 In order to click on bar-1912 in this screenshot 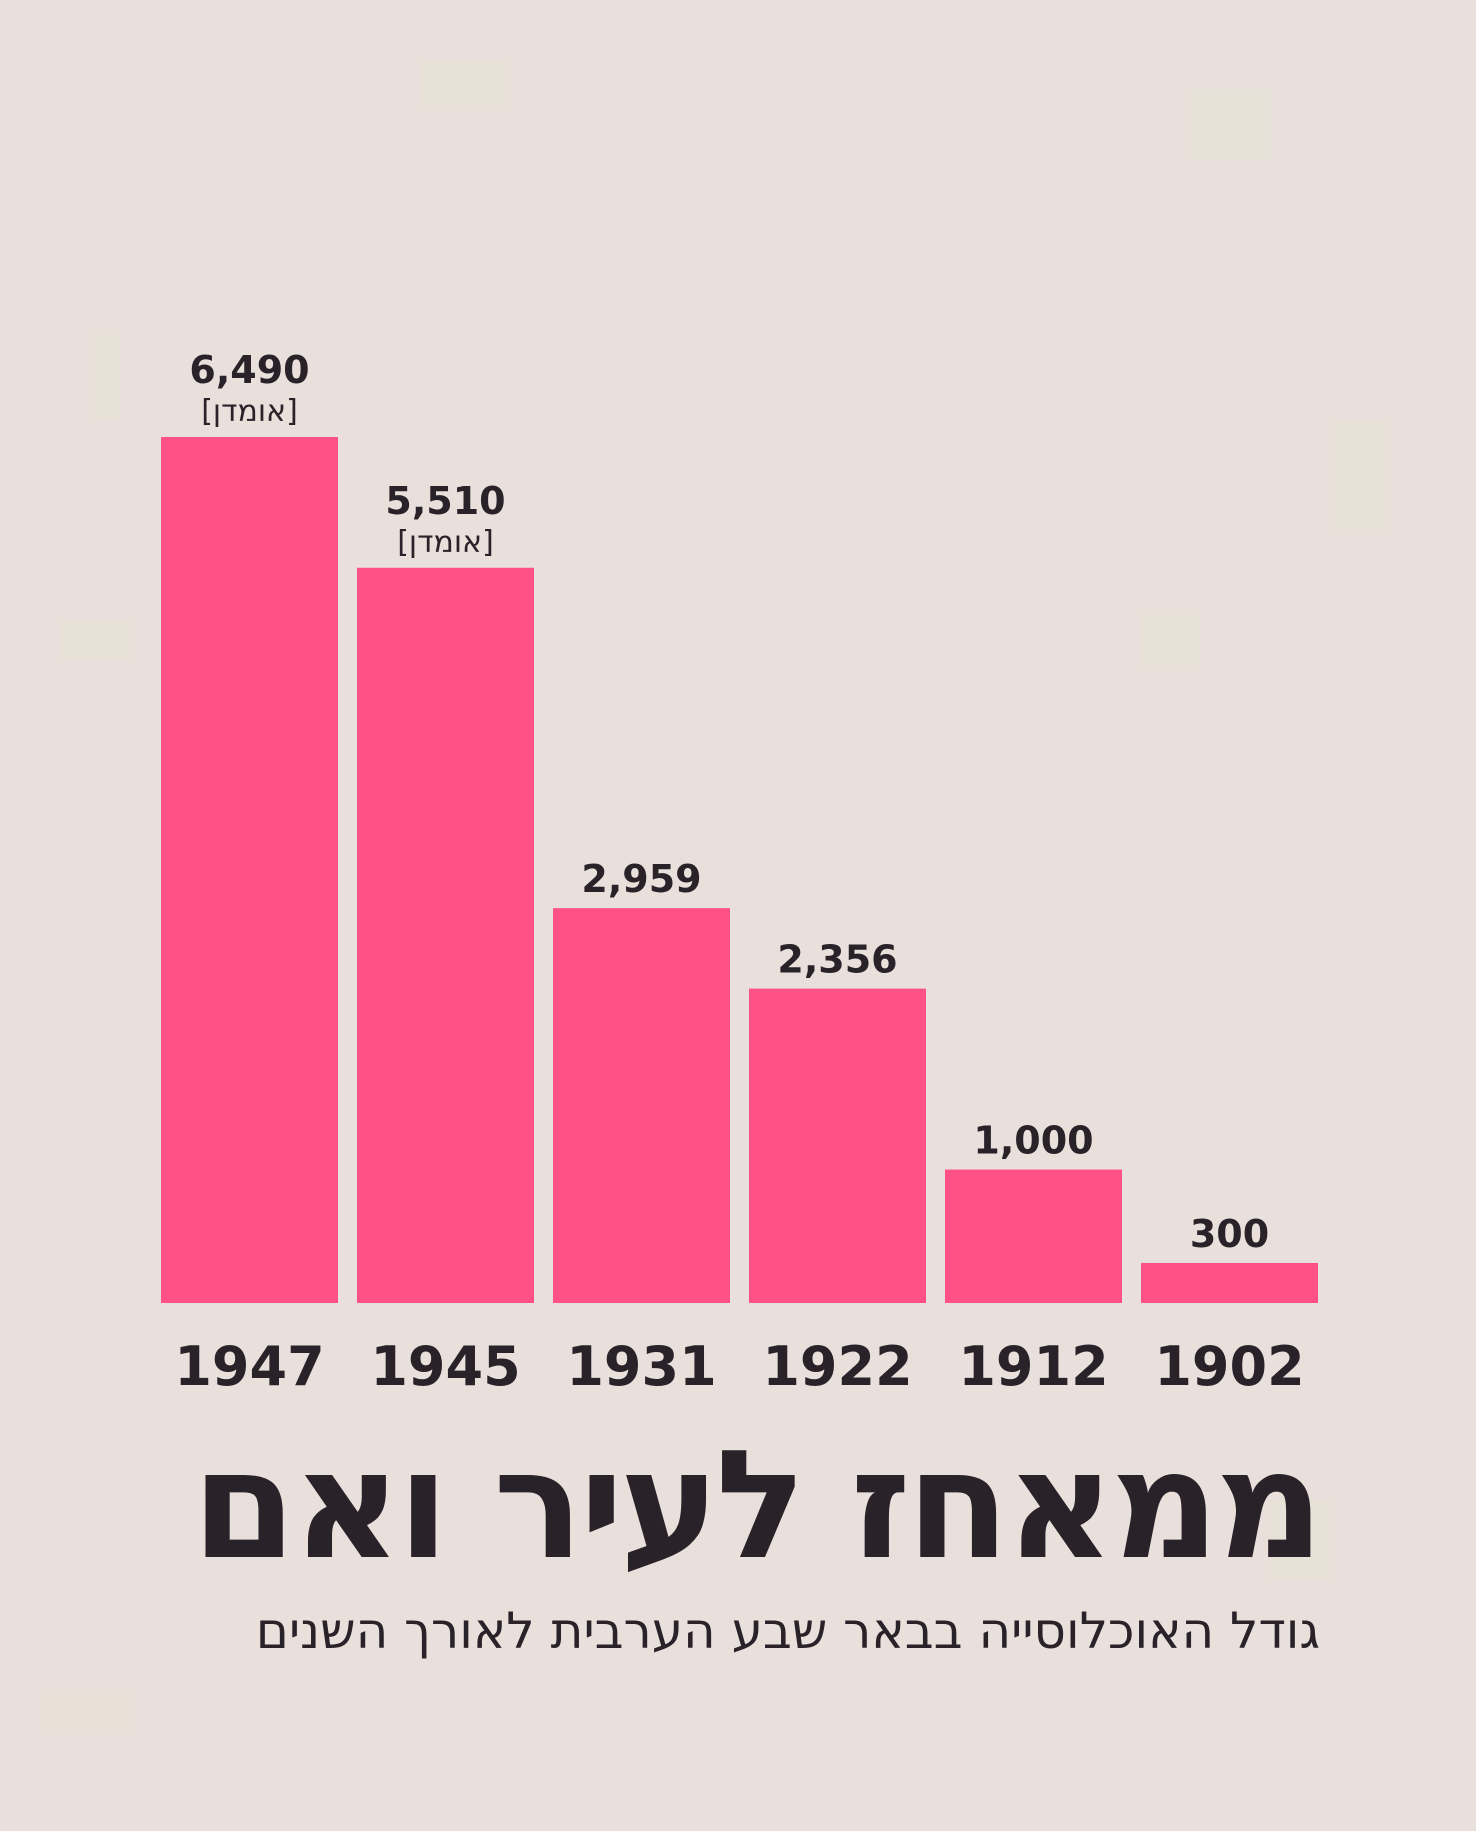, I will do `click(1033, 1236)`.